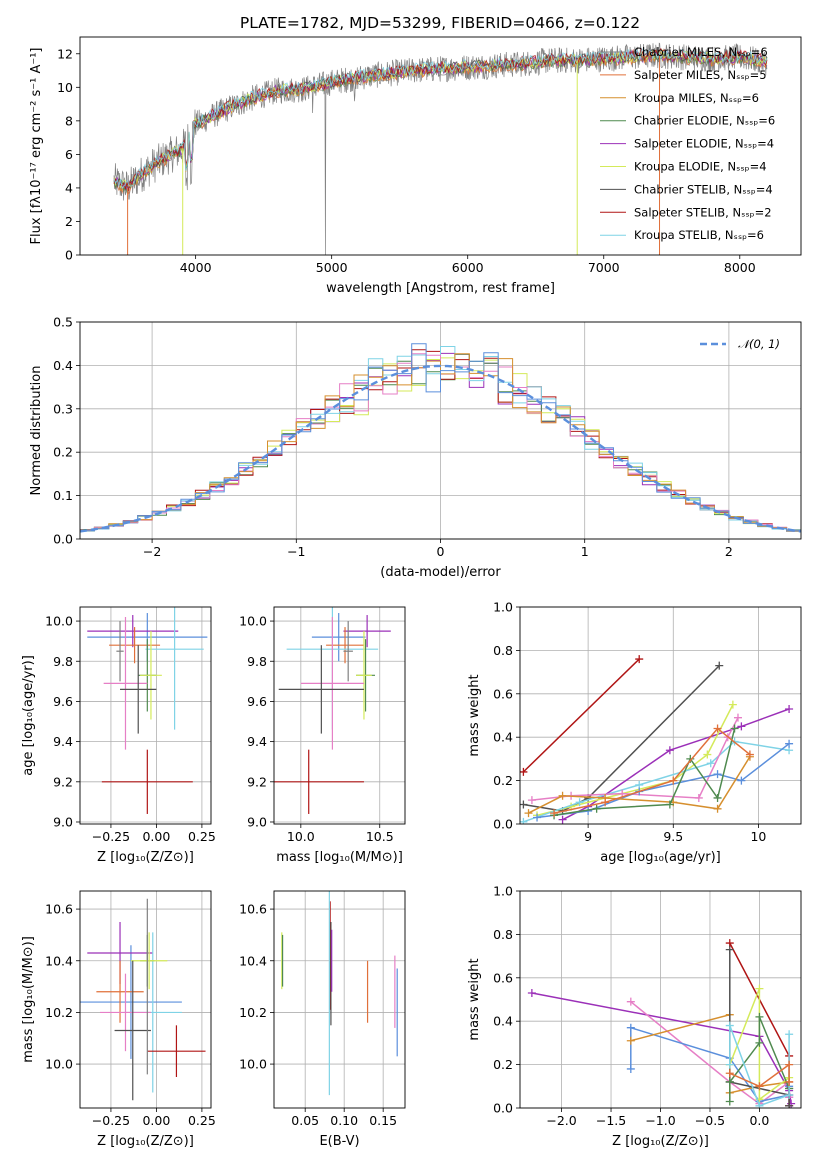  Describe the element at coordinates (759, 1120) in the screenshot. I see `x-tick-label: 0.0` at that location.